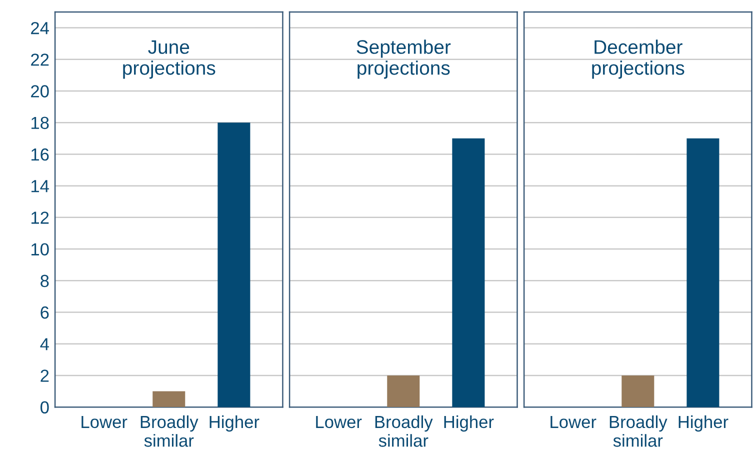 This screenshot has height=461, width=754. What do you see at coordinates (40, 218) in the screenshot?
I see `y-tick-label: 12` at bounding box center [40, 218].